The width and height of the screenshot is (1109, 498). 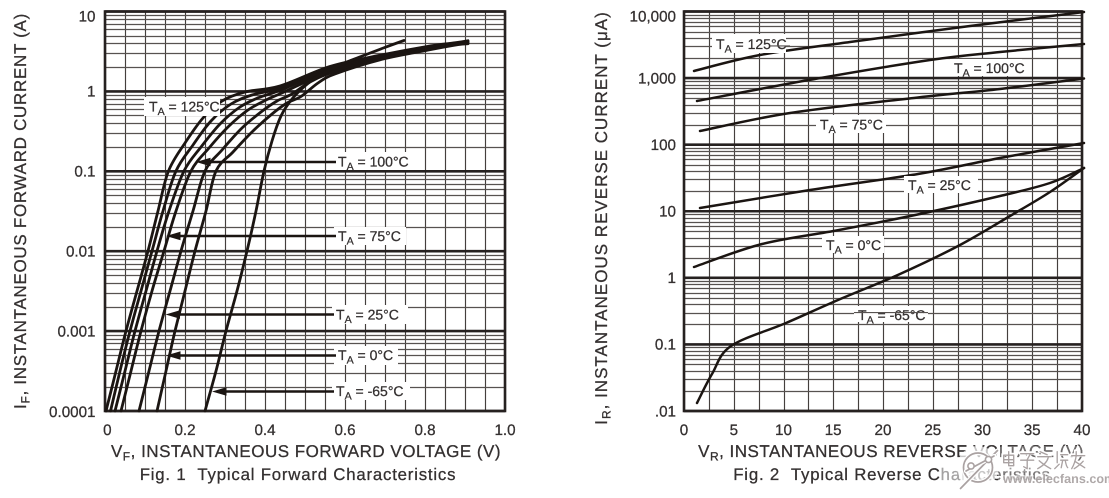 What do you see at coordinates (883, 430) in the screenshot?
I see `svg-text: 20` at bounding box center [883, 430].